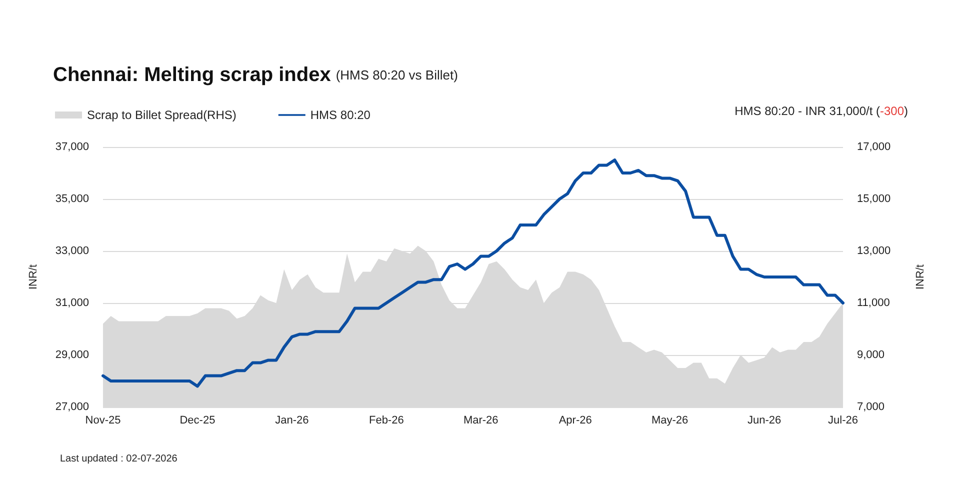 The width and height of the screenshot is (960, 480). What do you see at coordinates (871, 407) in the screenshot?
I see `y2-tick-label: 7,000` at bounding box center [871, 407].